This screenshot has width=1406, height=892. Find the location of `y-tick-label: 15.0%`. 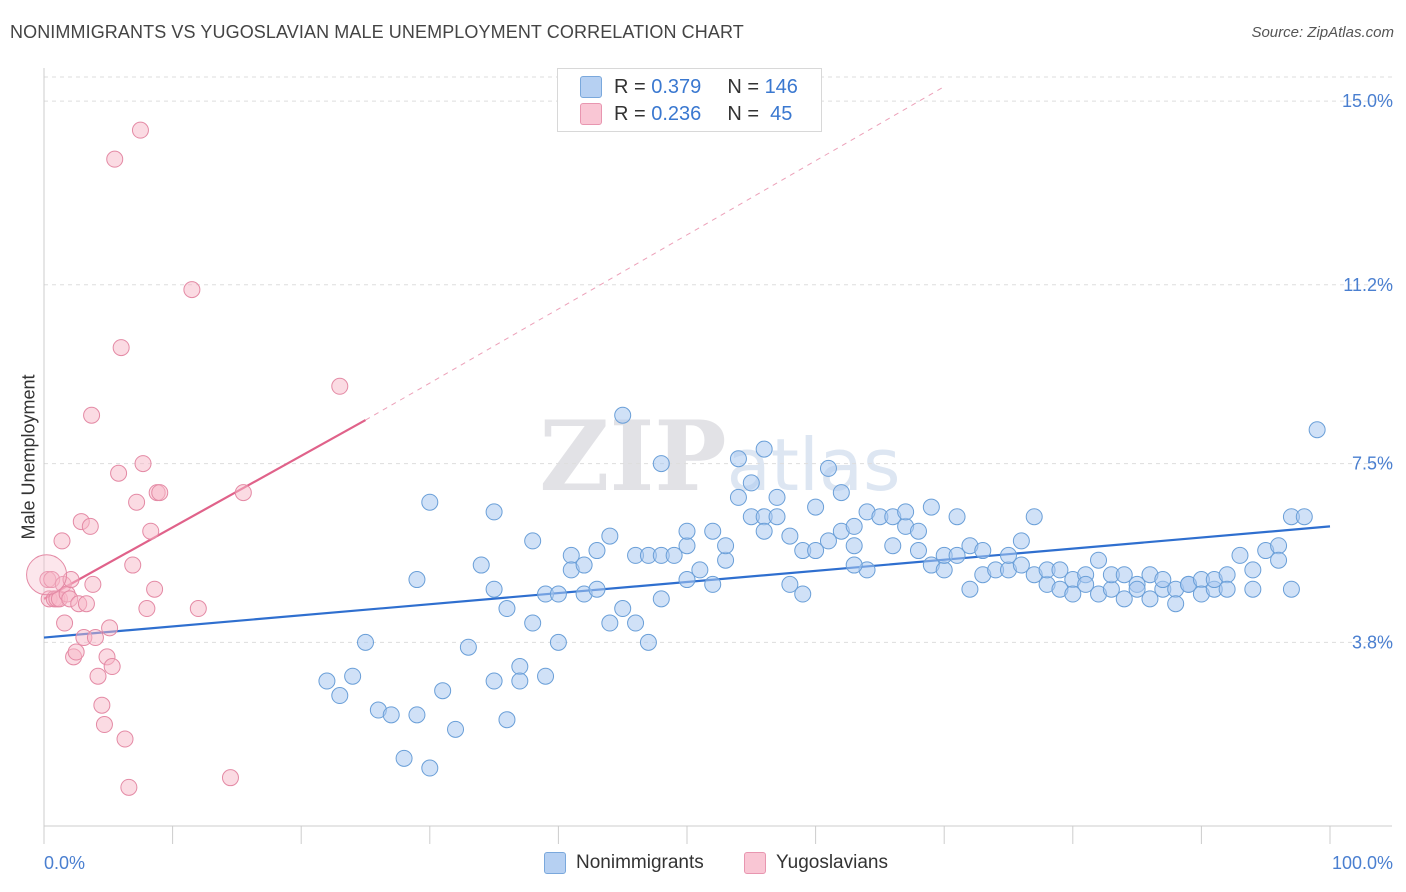

y-tick-label: 15.0% is located at coordinates (1367, 101).